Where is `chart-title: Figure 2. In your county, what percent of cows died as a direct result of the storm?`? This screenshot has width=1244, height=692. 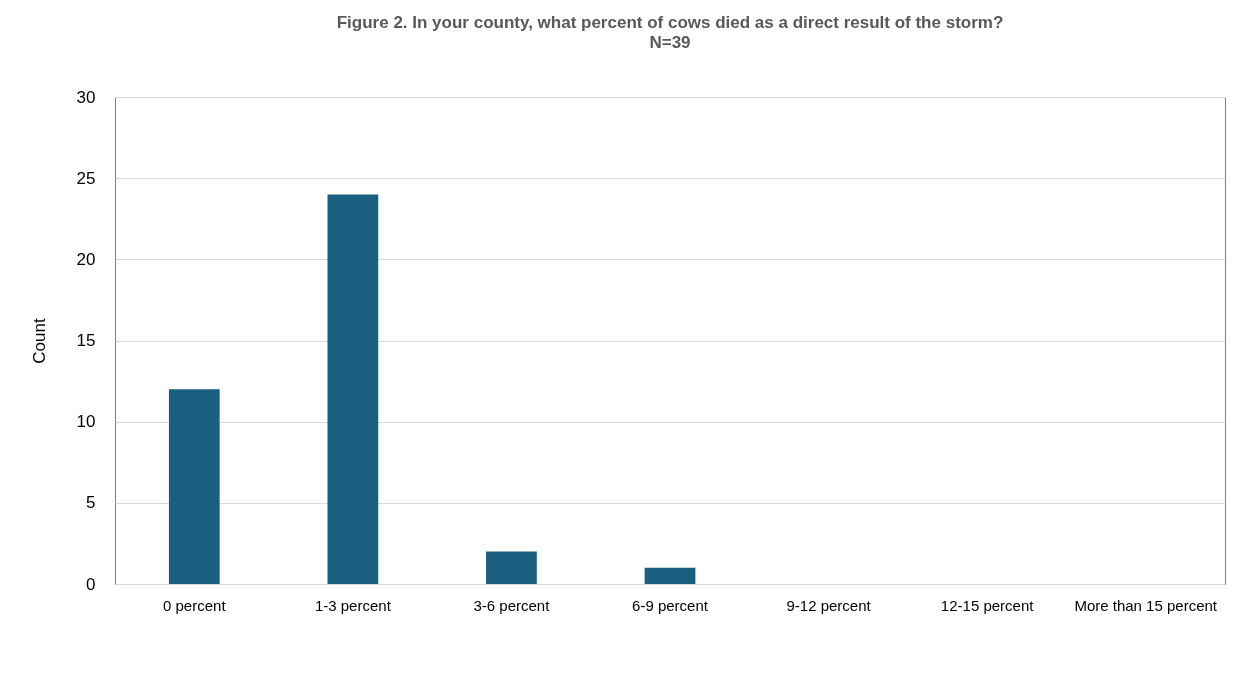 chart-title: Figure 2. In your county, what percent of cows died as a direct result of the storm? is located at coordinates (670, 22).